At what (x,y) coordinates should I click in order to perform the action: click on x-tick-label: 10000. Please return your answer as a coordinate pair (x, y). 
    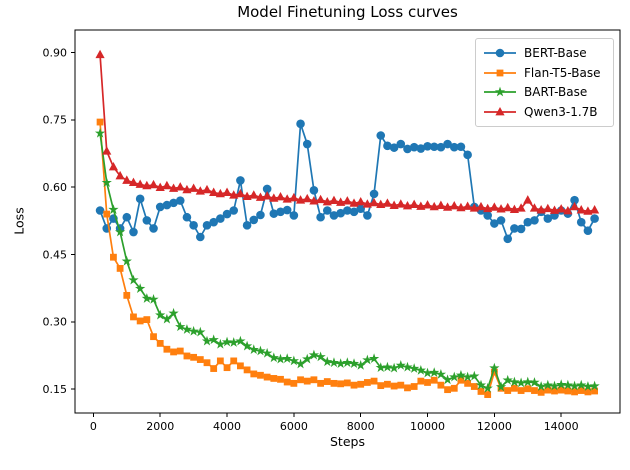
    Looking at the image, I should click on (427, 426).